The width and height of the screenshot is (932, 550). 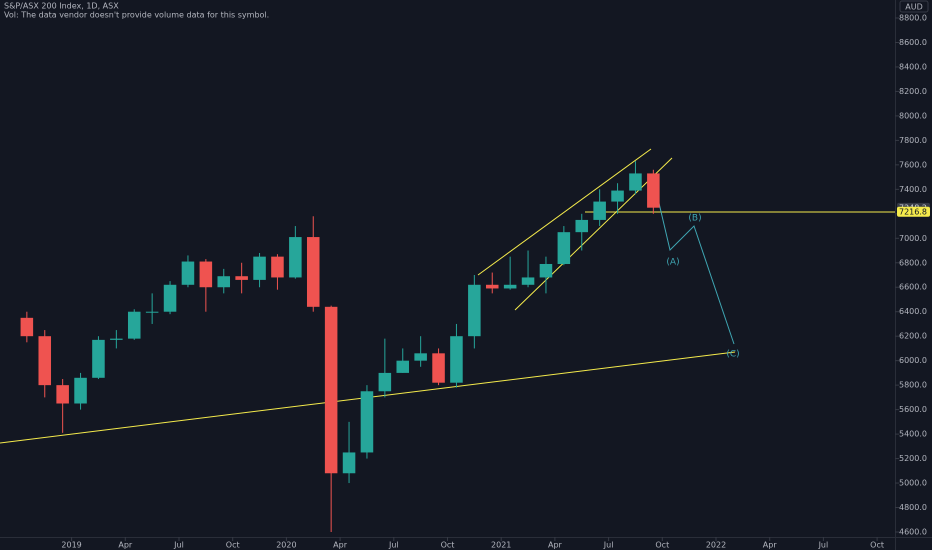 What do you see at coordinates (913, 42) in the screenshot?
I see `y-tick-label: 8600.0` at bounding box center [913, 42].